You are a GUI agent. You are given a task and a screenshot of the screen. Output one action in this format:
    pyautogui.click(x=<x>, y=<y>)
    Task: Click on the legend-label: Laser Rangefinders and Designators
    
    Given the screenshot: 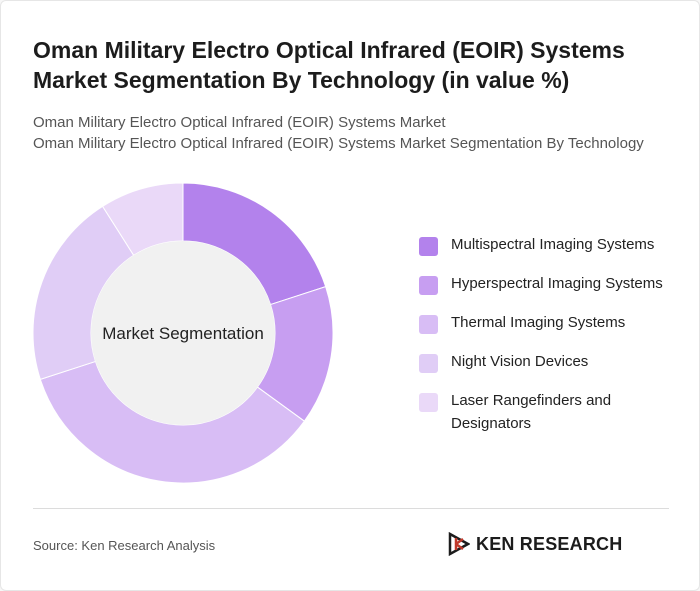 What is the action you would take?
    pyautogui.click(x=531, y=412)
    